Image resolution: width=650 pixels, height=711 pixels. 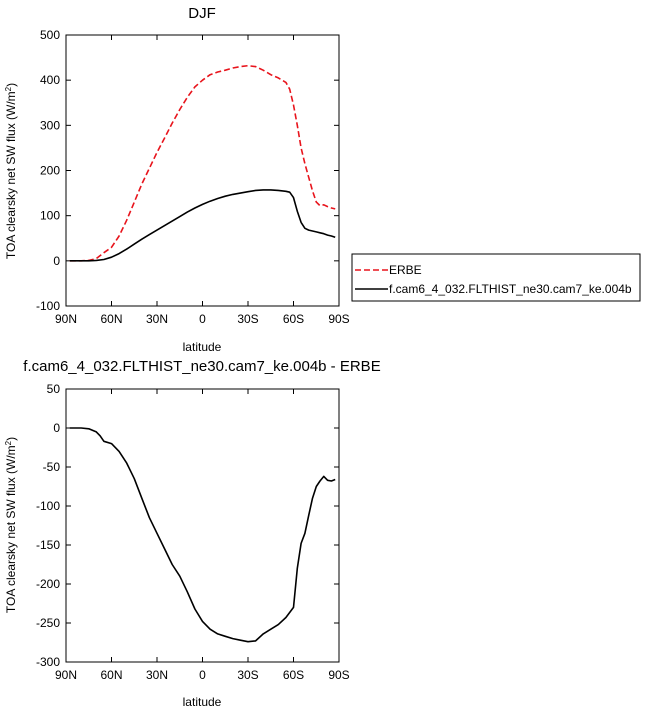 What do you see at coordinates (54, 389) in the screenshot?
I see `y-tick-label: 50` at bounding box center [54, 389].